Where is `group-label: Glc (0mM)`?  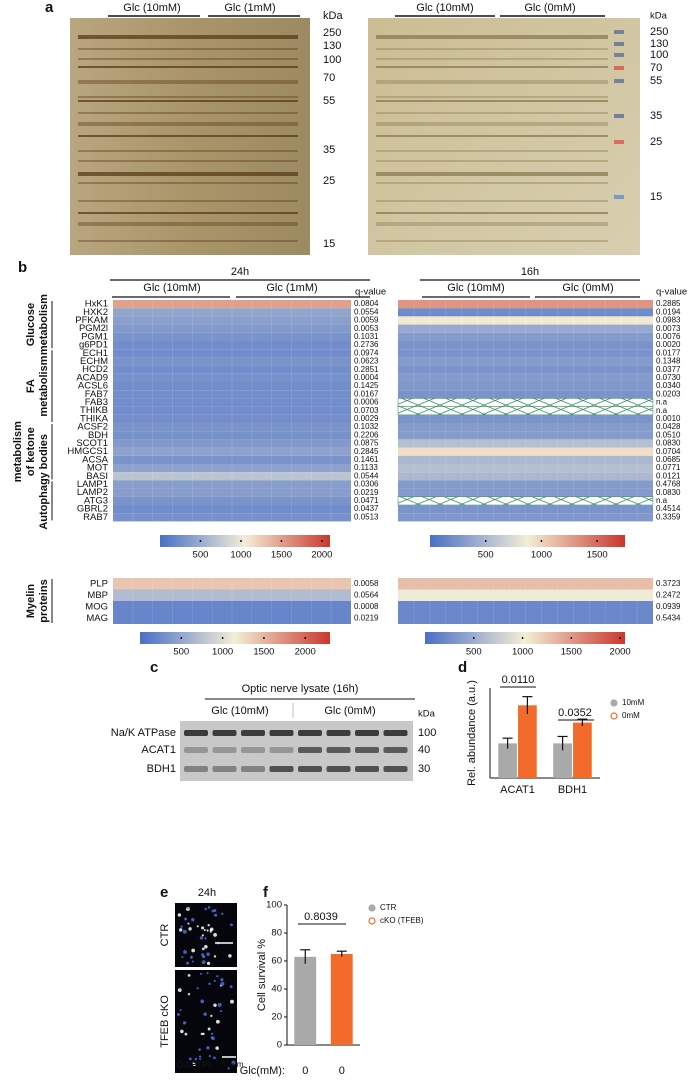 group-label: Glc (0mM) is located at coordinates (349, 711).